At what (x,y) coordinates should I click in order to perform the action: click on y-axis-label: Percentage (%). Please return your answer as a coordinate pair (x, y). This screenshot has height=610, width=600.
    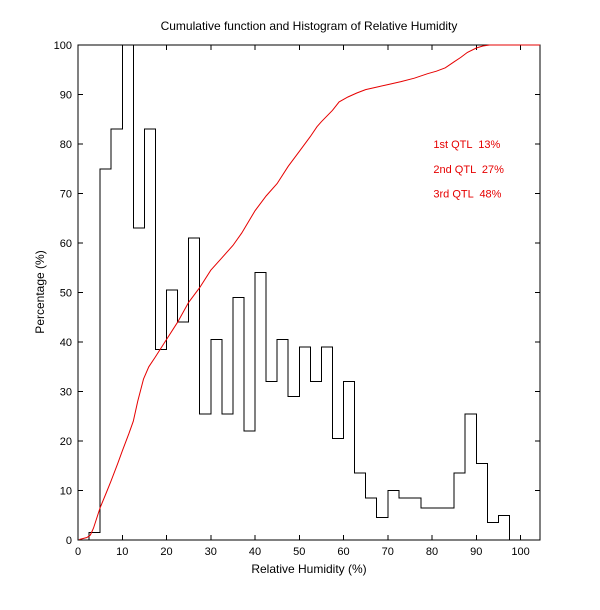
    Looking at the image, I should click on (40, 291).